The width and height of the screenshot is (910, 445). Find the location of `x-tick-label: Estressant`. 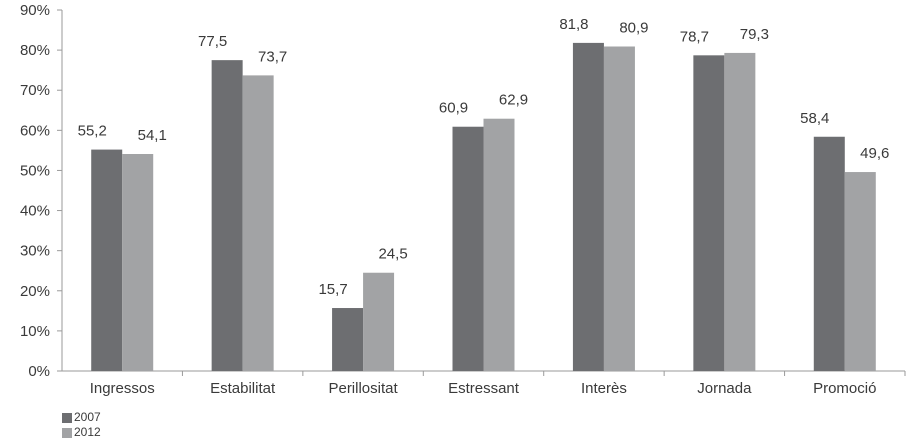

x-tick-label: Estressant is located at coordinates (484, 388).